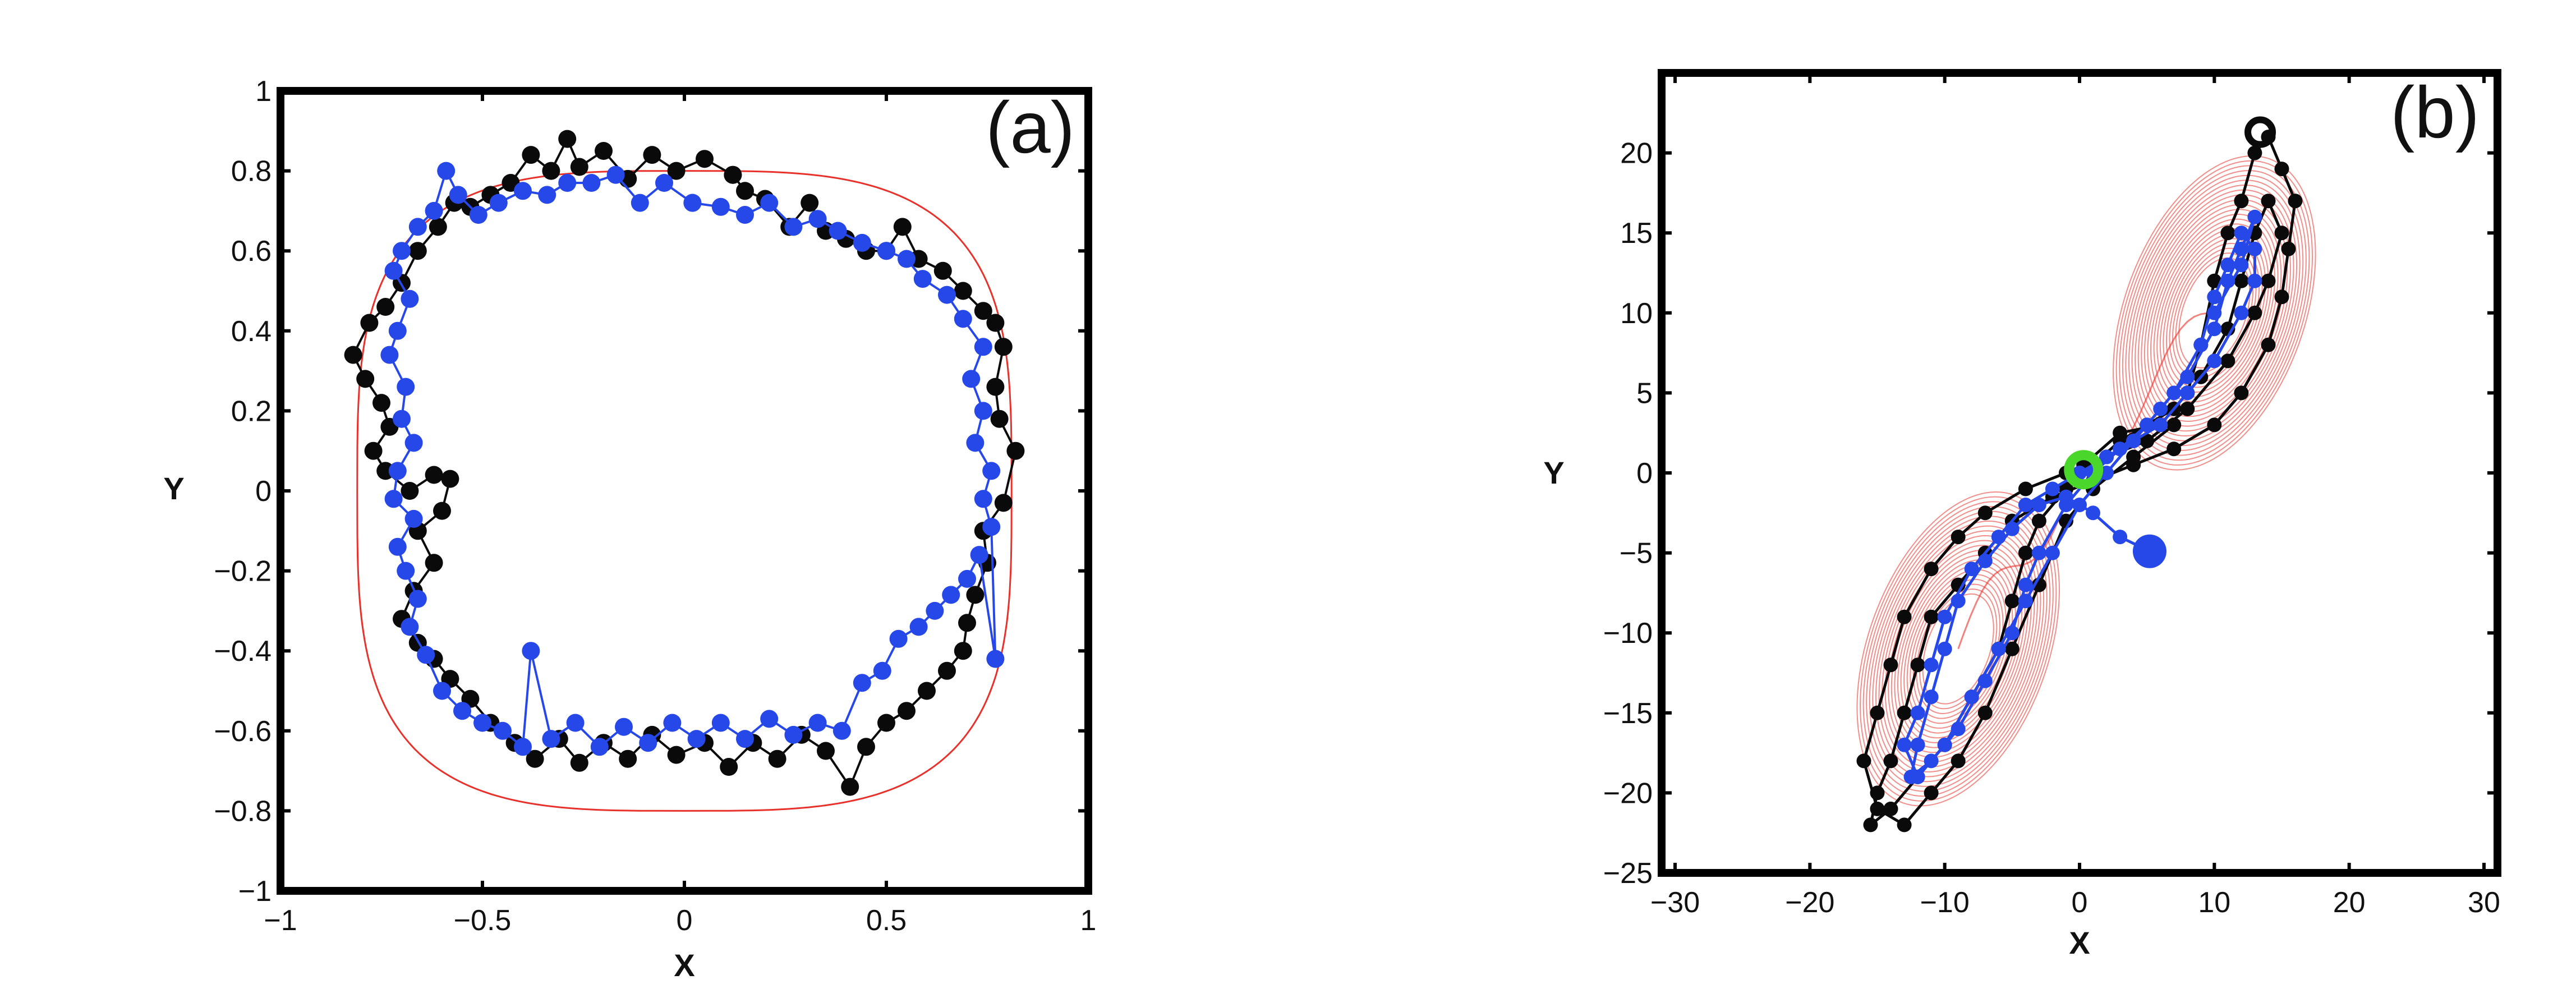 This screenshot has height=998, width=2576. What do you see at coordinates (263, 91) in the screenshot?
I see `panel-a-ytick-label: 1` at bounding box center [263, 91].